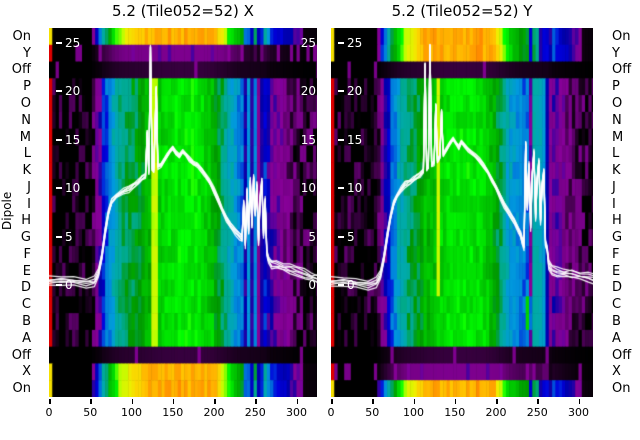 The width and height of the screenshot is (640, 440). What do you see at coordinates (618, 137) in the screenshot?
I see `row-label-right-m-6: M` at bounding box center [618, 137].